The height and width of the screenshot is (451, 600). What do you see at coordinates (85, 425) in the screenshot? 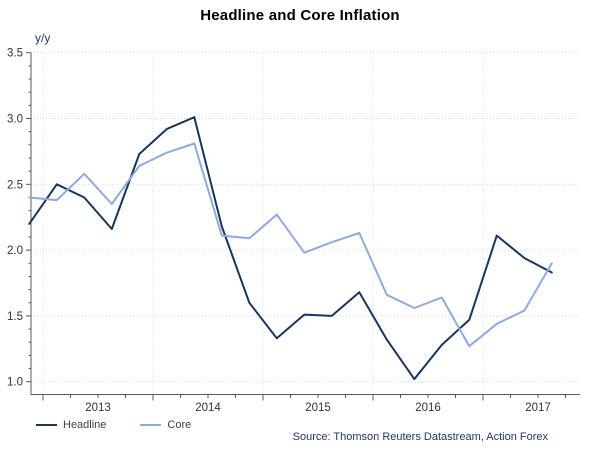
I see `legend-label-headline: Headline` at bounding box center [85, 425].